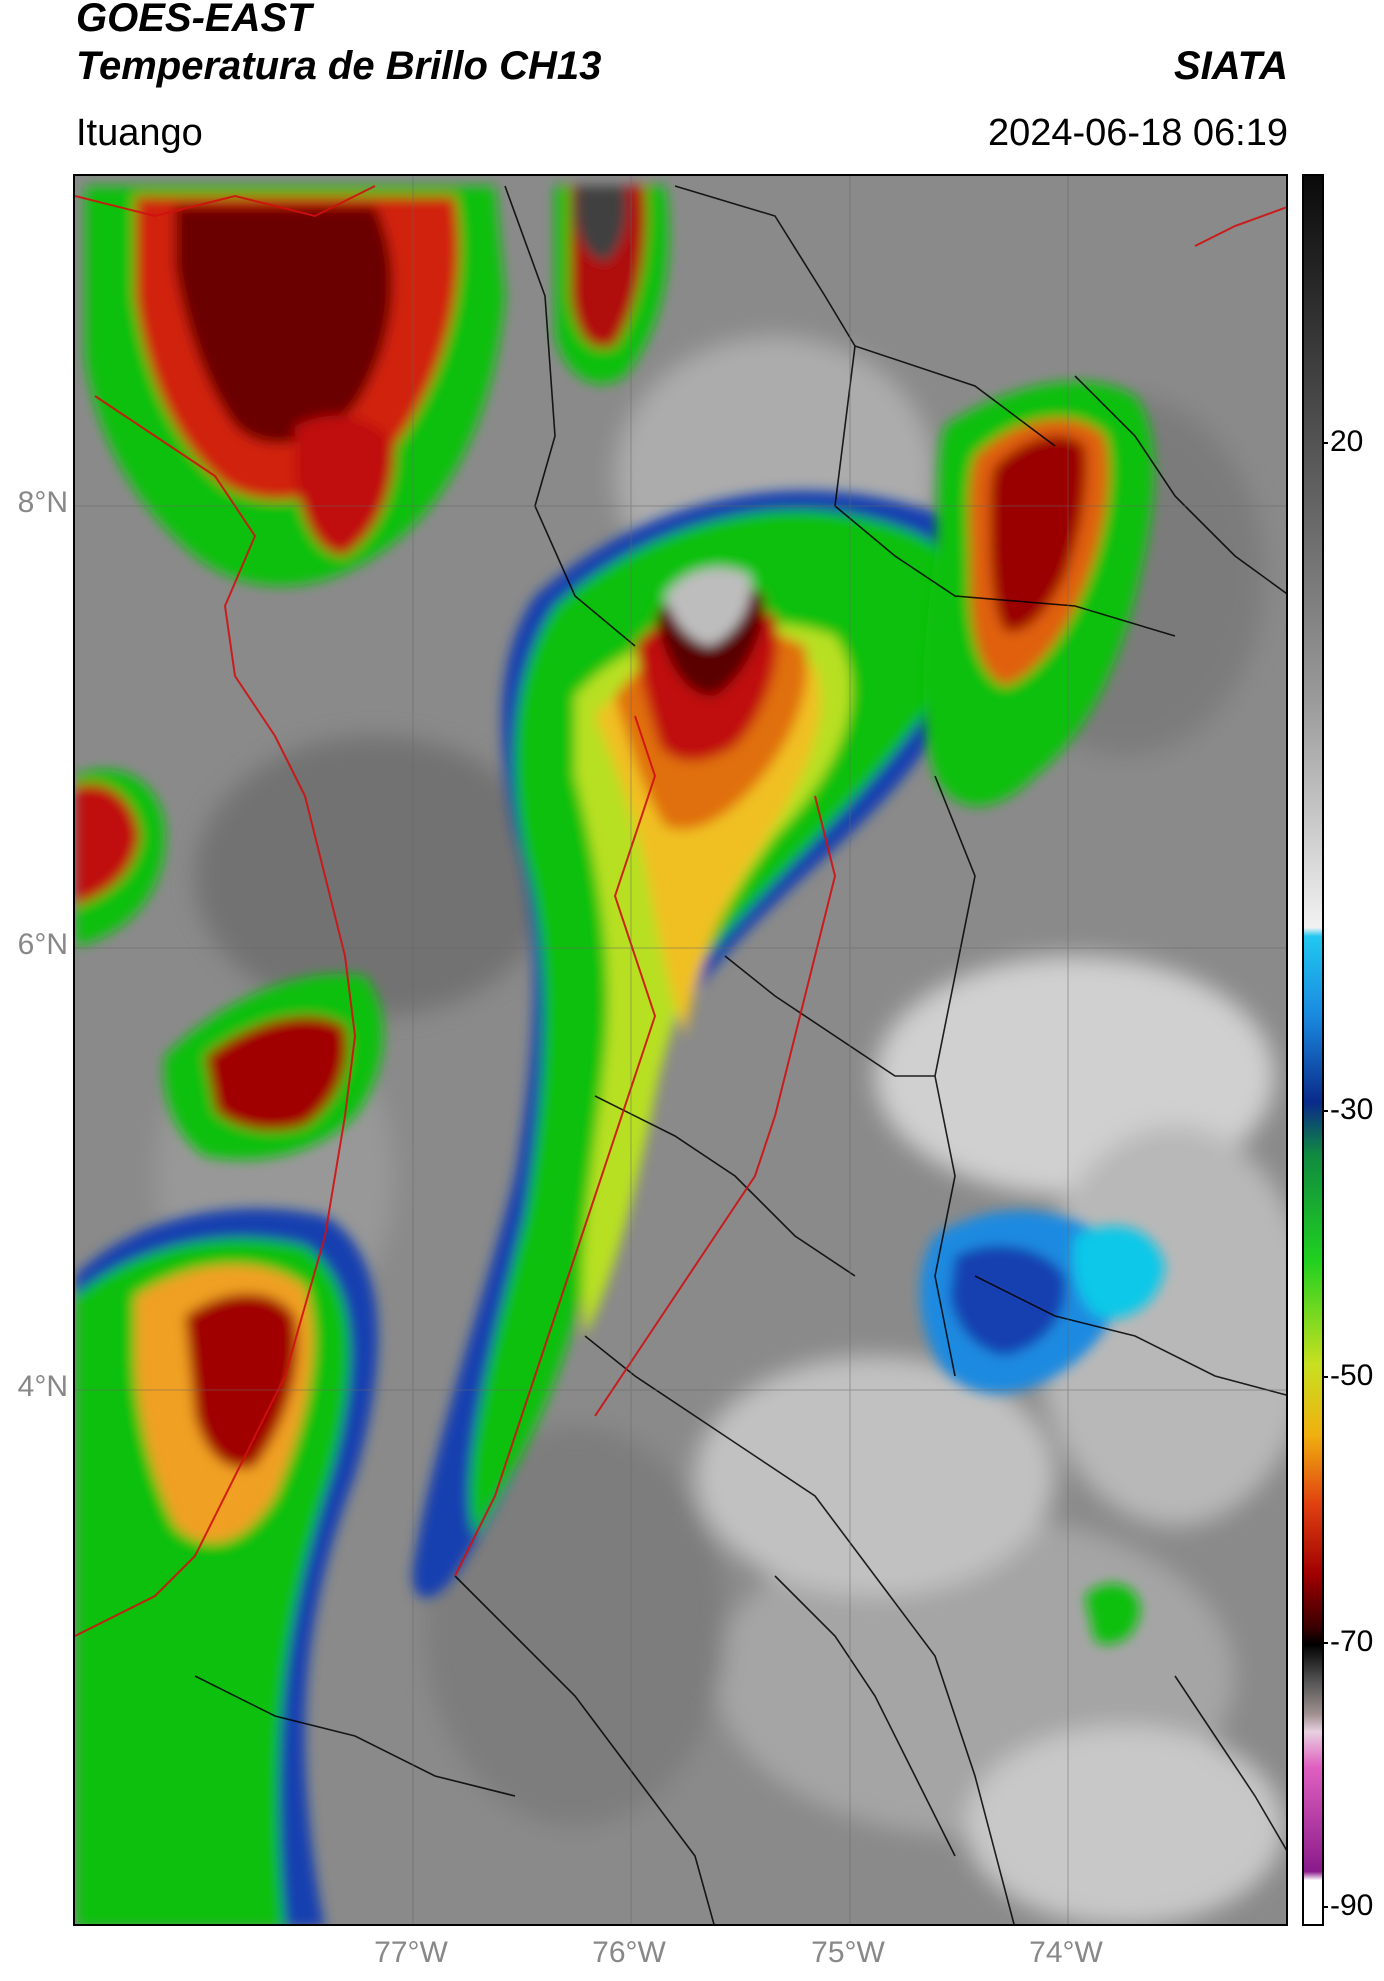  What do you see at coordinates (139, 133) in the screenshot?
I see `location-label: Ituango` at bounding box center [139, 133].